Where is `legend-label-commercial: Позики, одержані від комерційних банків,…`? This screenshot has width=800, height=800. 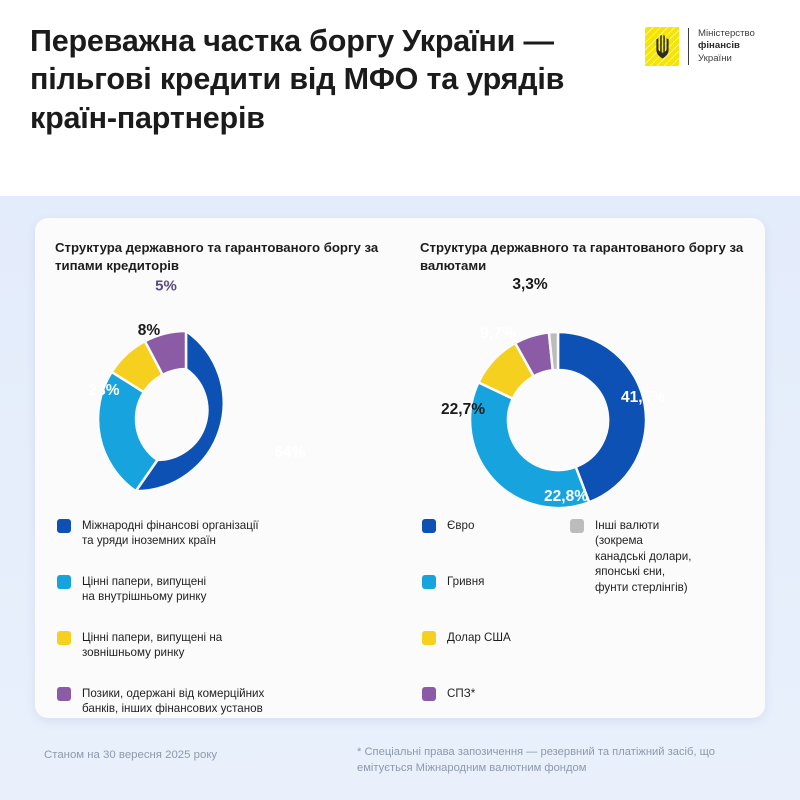
legend-label-commercial: Позики, одержані від комерційних банків,… is located at coordinates (173, 701).